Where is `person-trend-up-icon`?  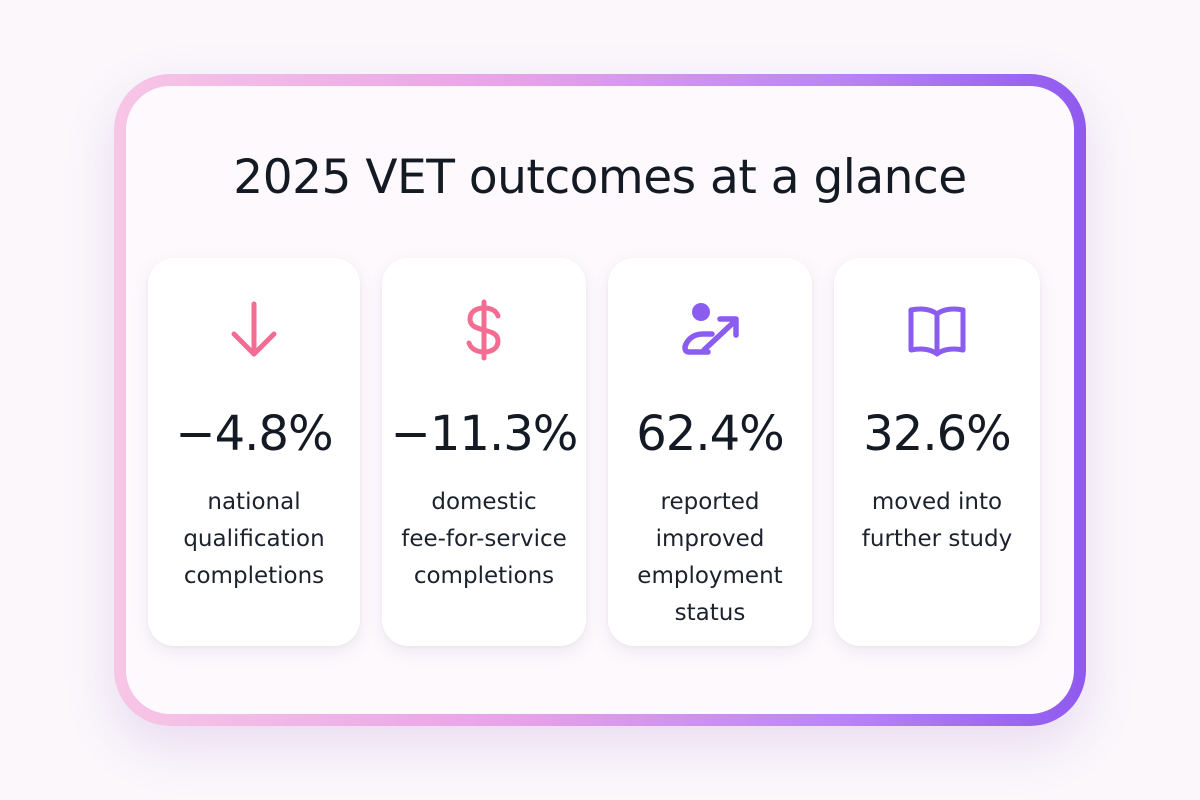 person-trend-up-icon is located at coordinates (710, 330).